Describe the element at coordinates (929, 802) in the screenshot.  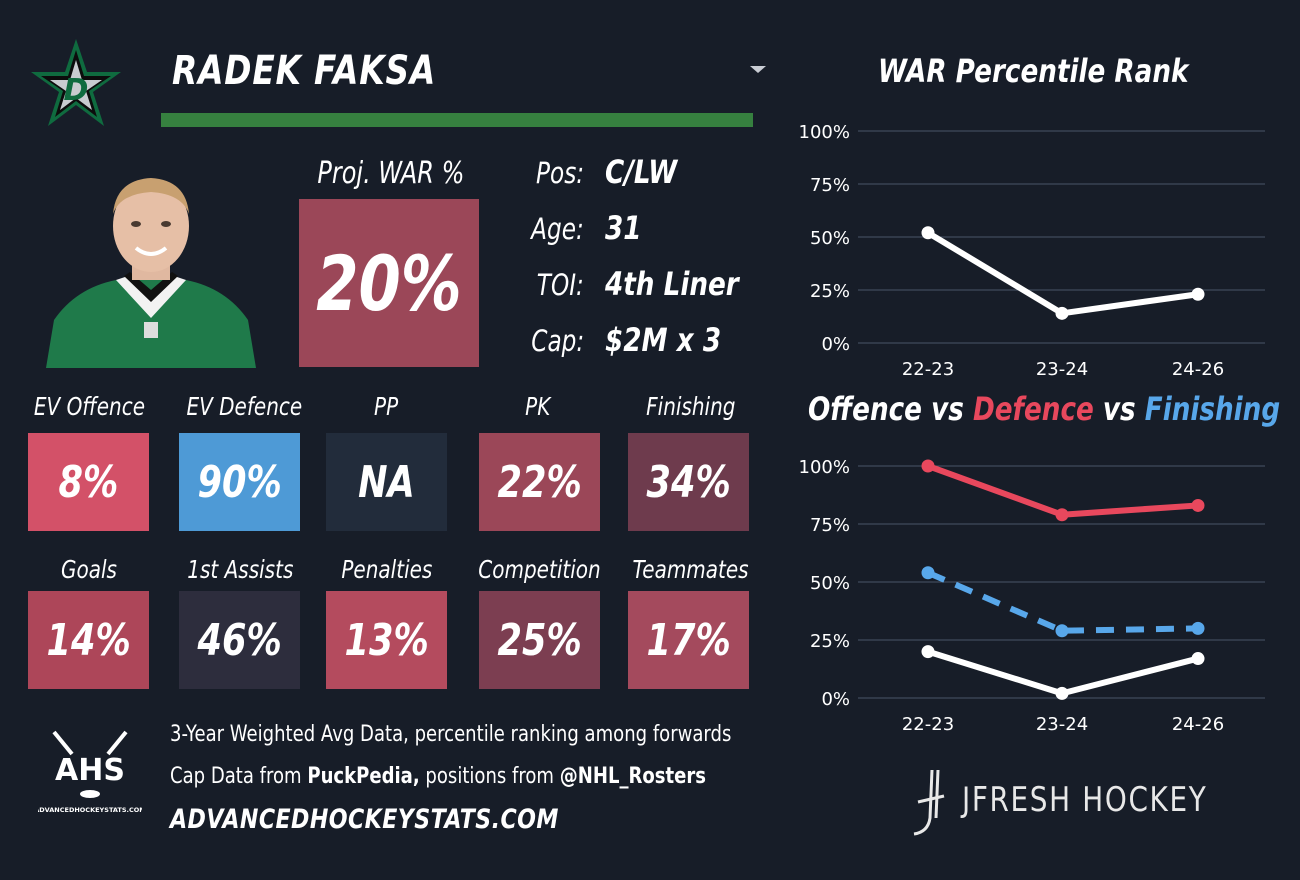
I see `jfresh-logo` at that location.